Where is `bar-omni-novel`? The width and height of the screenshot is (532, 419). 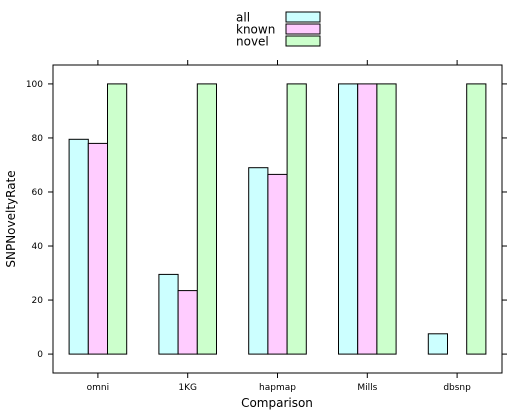
bar-omni-novel is located at coordinates (117, 219).